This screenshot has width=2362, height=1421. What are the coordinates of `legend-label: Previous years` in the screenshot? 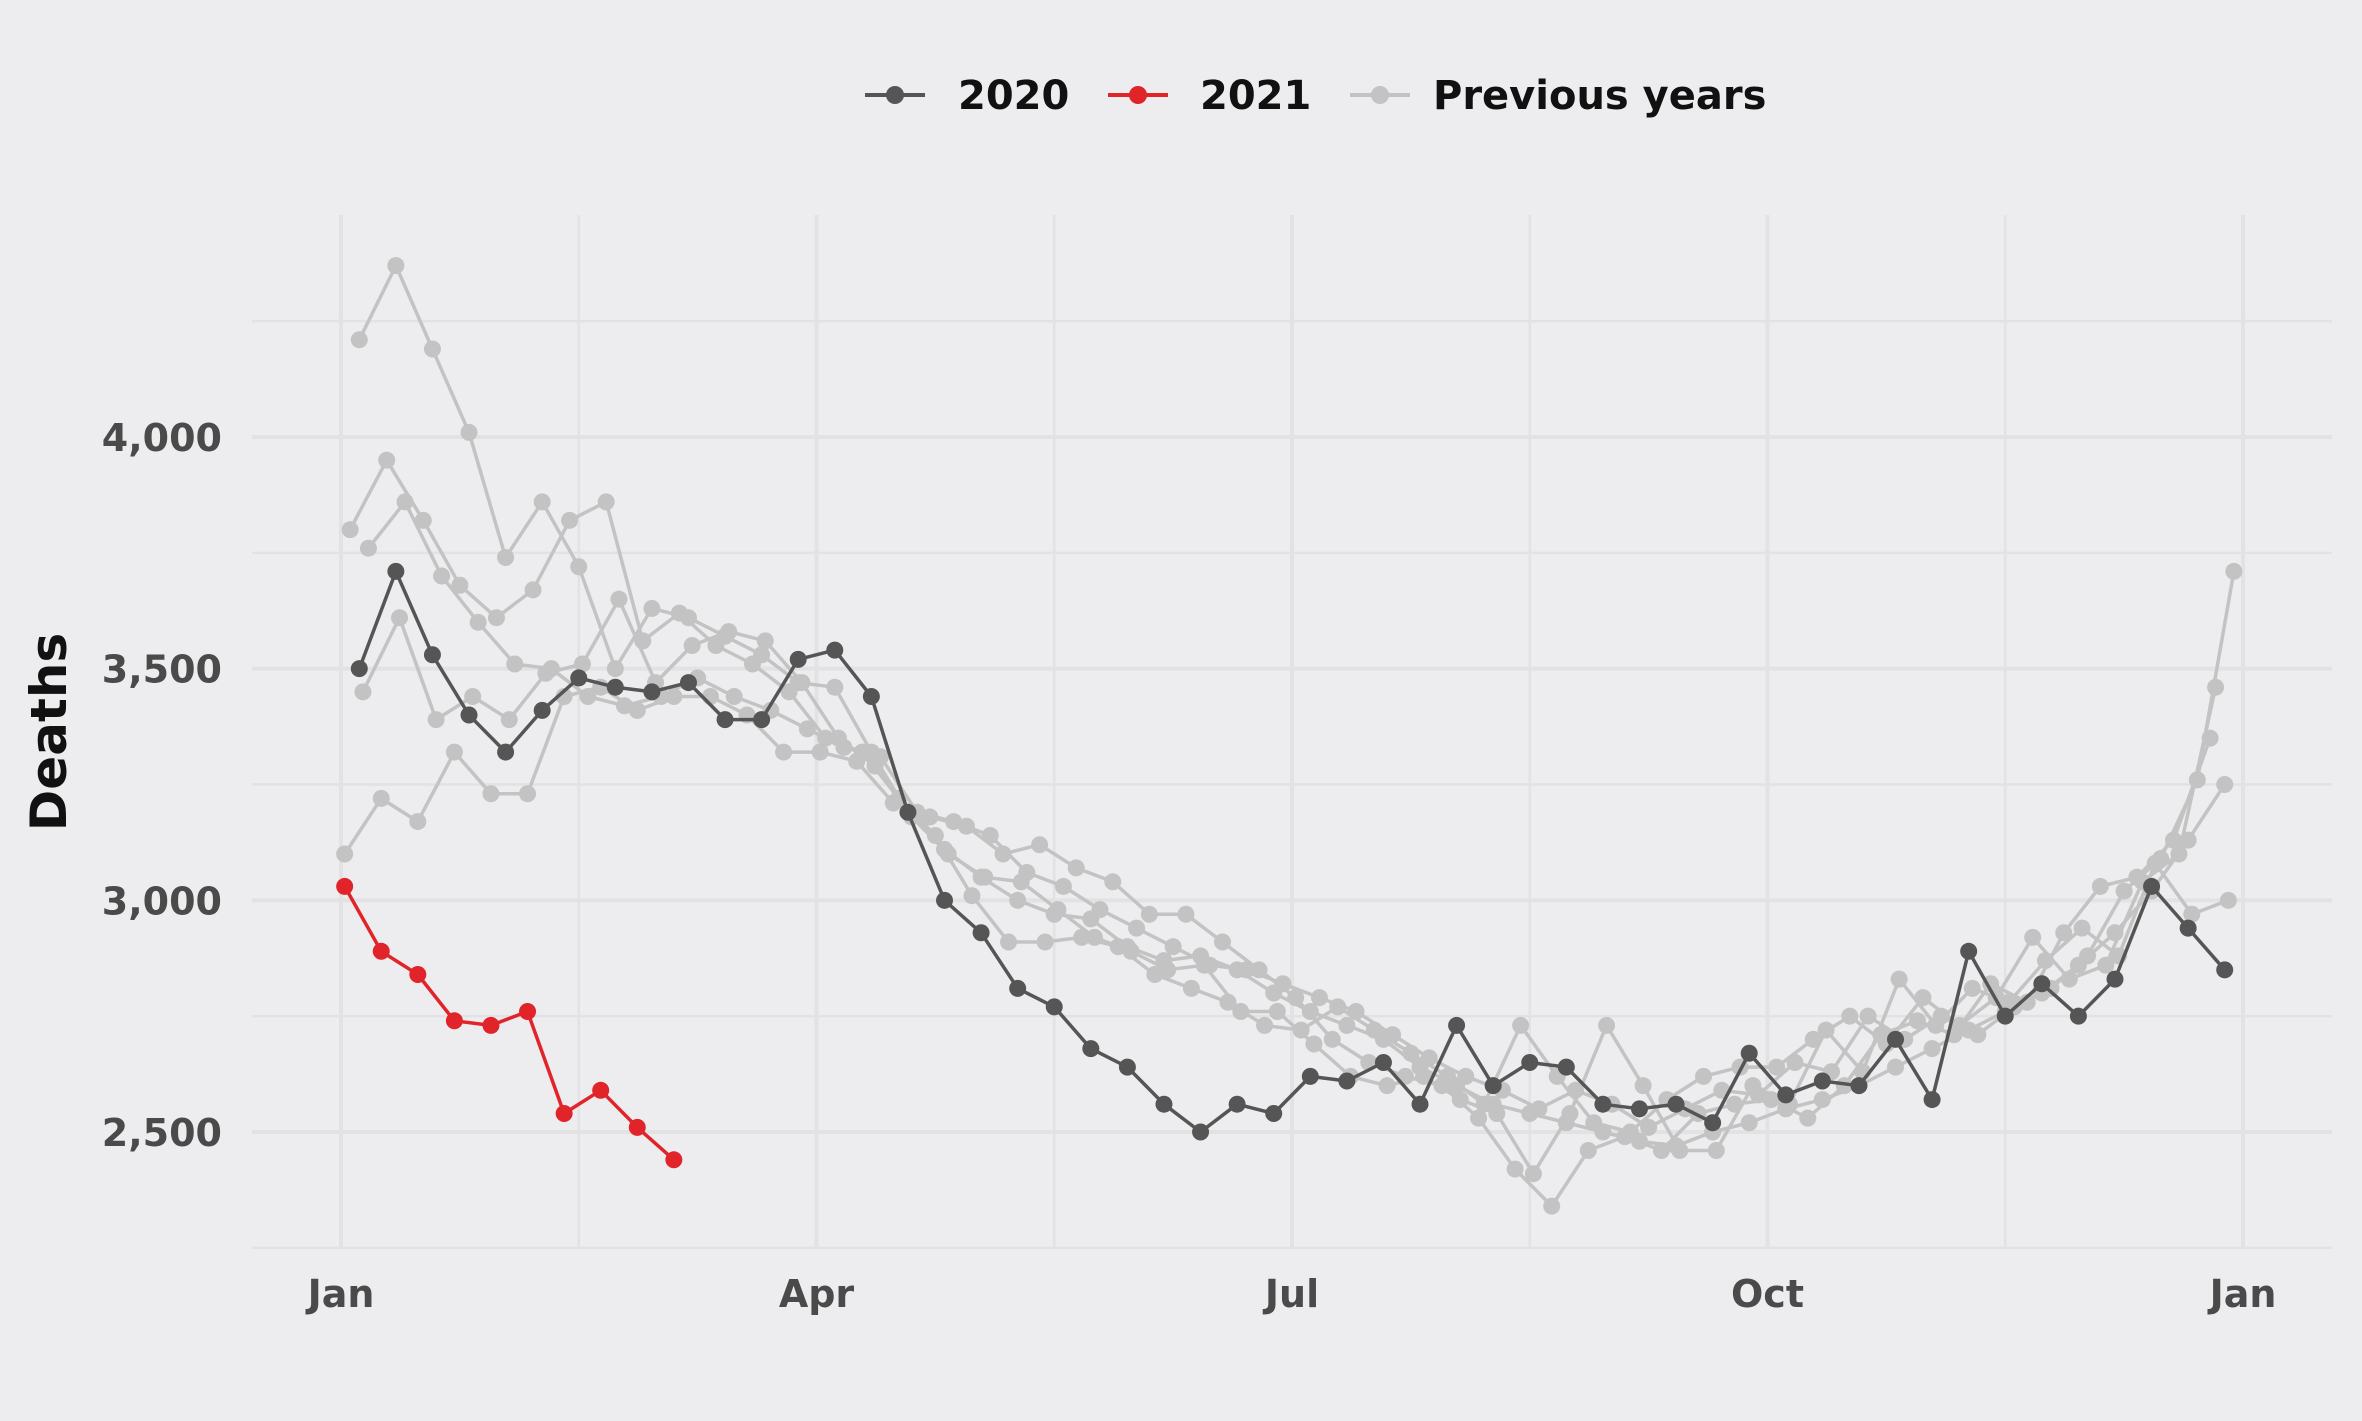 It's located at (1599, 96).